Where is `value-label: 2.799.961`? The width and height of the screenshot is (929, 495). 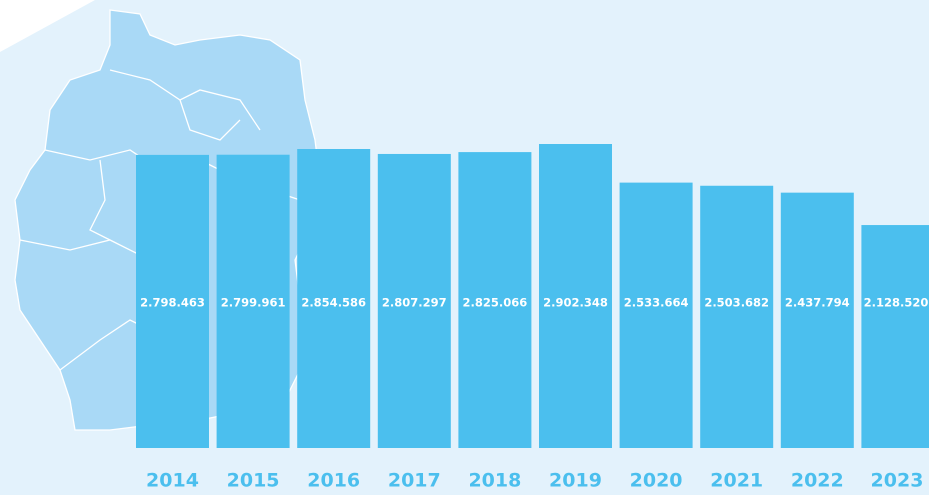 value-label: 2.799.961 is located at coordinates (253, 303).